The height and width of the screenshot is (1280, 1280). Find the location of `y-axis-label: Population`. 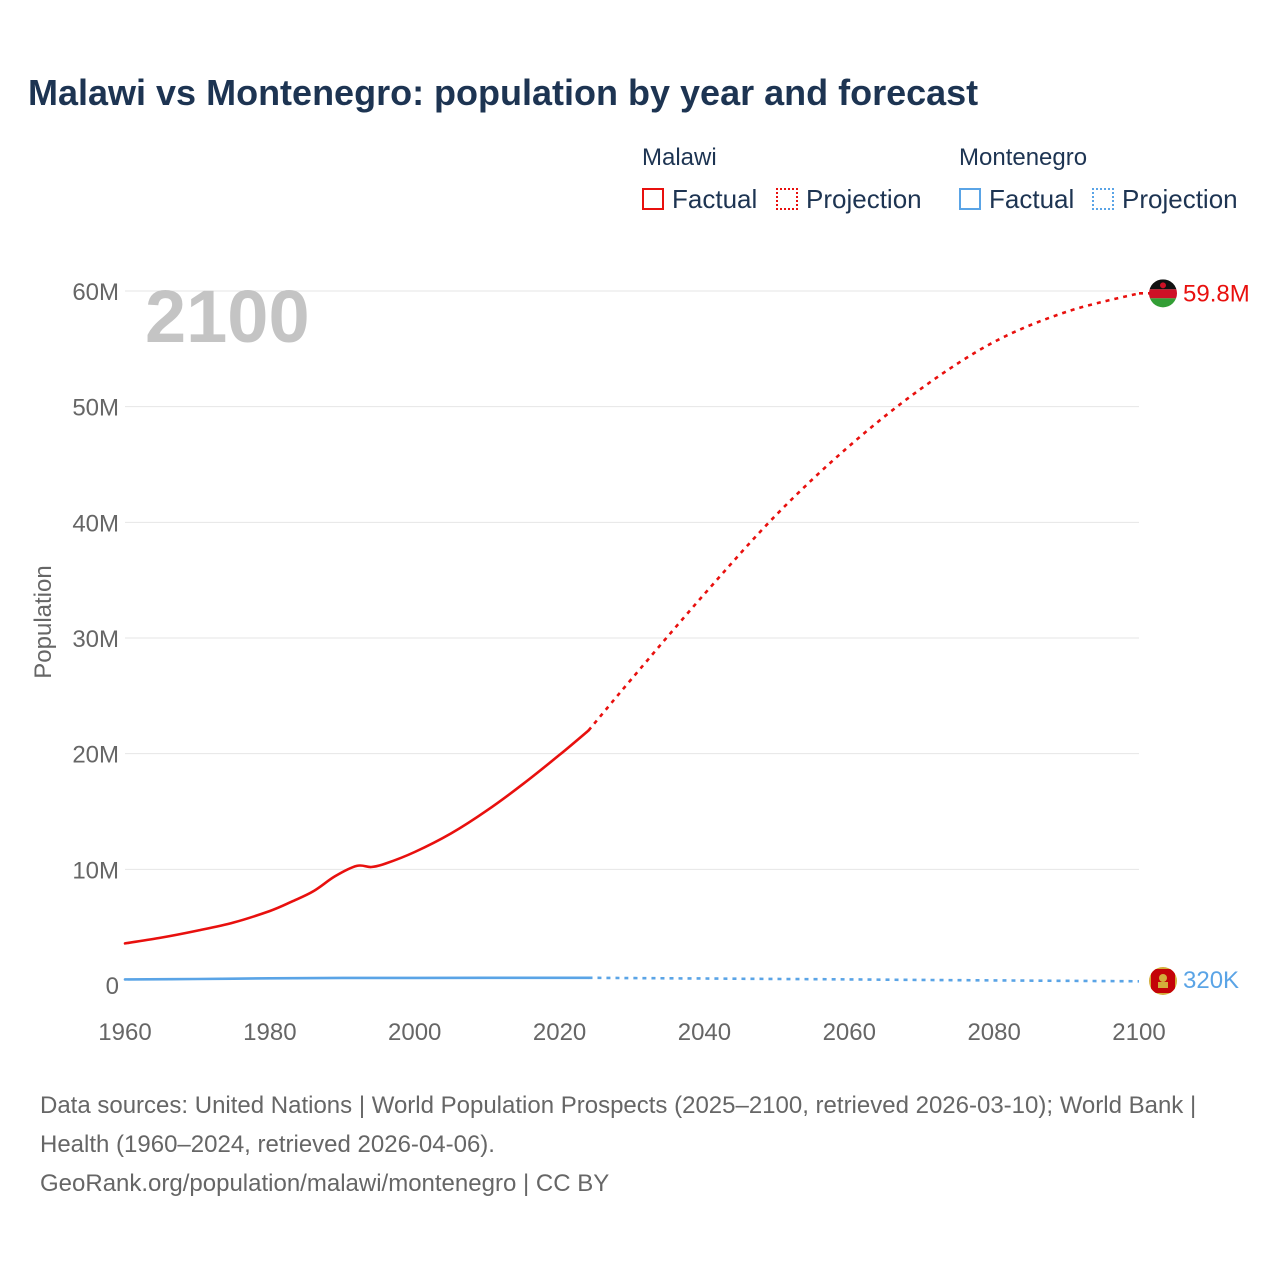

y-axis-label: Population is located at coordinates (43, 621).